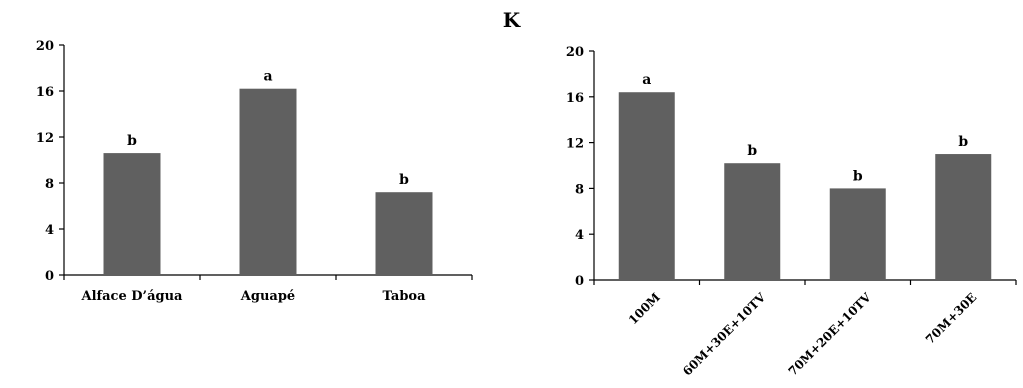  Describe the element at coordinates (644, 308) in the screenshot. I see `x-category-label: 100M` at that location.